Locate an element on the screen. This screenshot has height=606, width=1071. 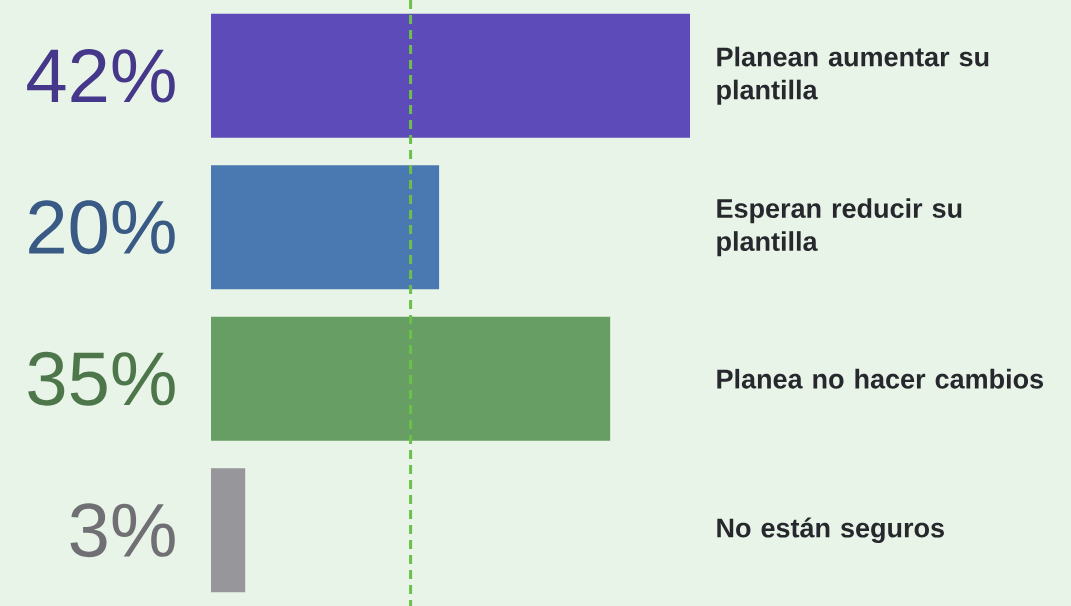
y-tick-label: Planean aumentar su plantilla is located at coordinates (853, 75).